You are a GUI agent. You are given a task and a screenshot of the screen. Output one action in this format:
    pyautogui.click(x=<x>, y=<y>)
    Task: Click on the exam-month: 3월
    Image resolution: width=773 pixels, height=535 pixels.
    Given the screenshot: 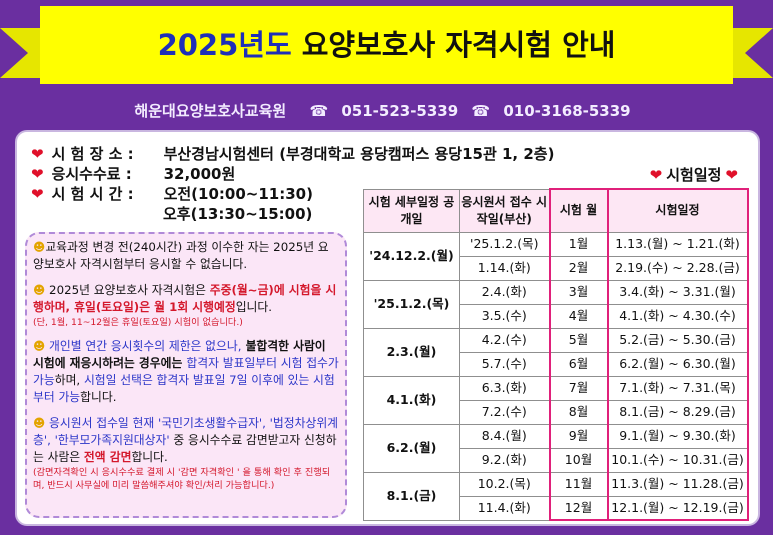 What is the action you would take?
    pyautogui.click(x=578, y=292)
    